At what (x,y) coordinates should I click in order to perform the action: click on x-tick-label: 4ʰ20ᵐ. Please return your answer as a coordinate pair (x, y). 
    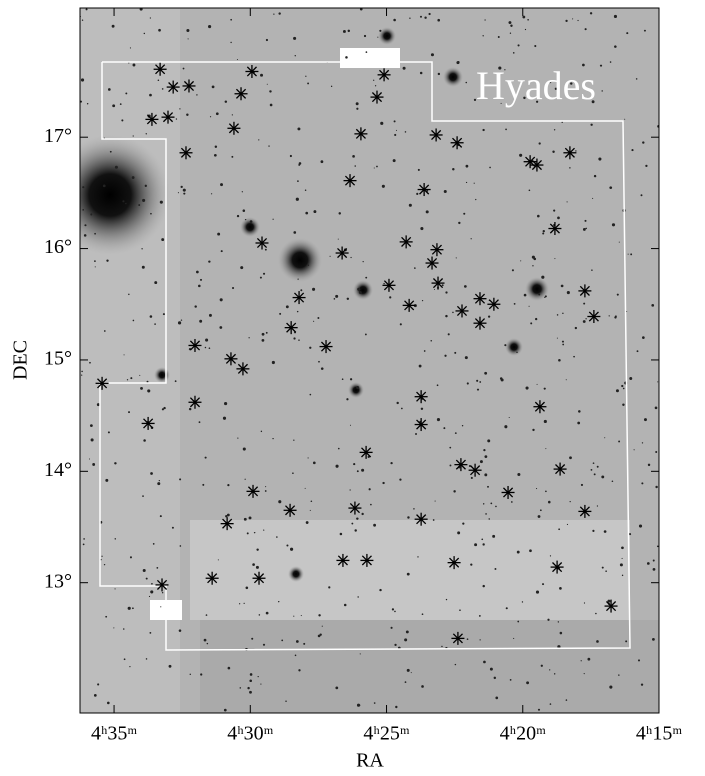
    Looking at the image, I should click on (523, 734).